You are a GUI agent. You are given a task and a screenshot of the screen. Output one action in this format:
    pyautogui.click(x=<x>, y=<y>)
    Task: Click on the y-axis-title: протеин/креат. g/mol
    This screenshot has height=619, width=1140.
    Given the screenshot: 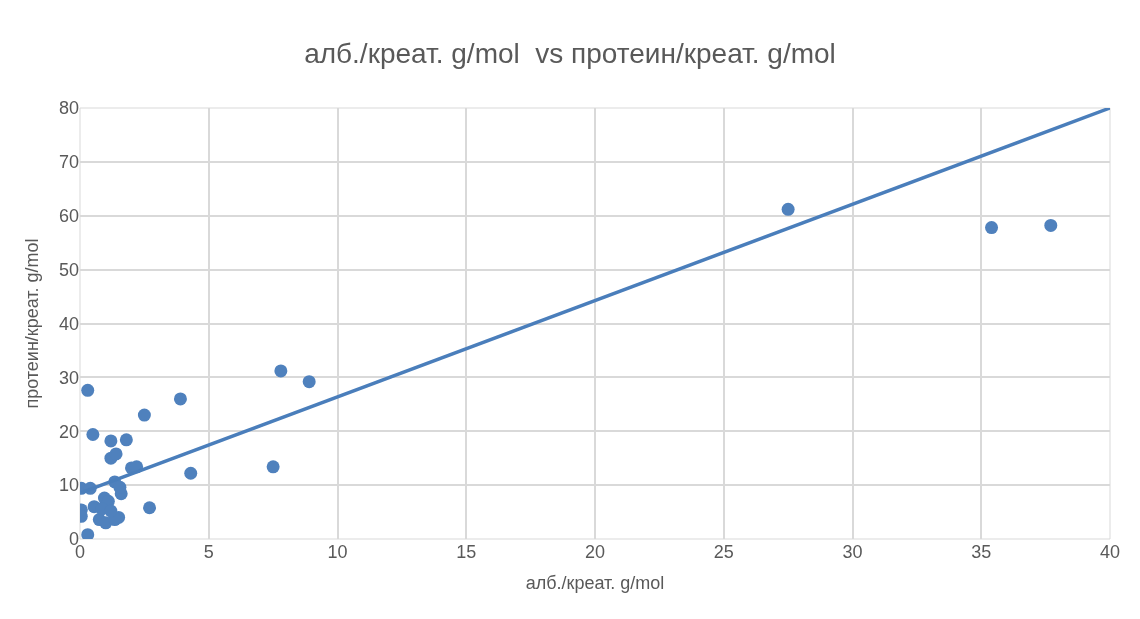 What is the action you would take?
    pyautogui.click(x=32, y=323)
    